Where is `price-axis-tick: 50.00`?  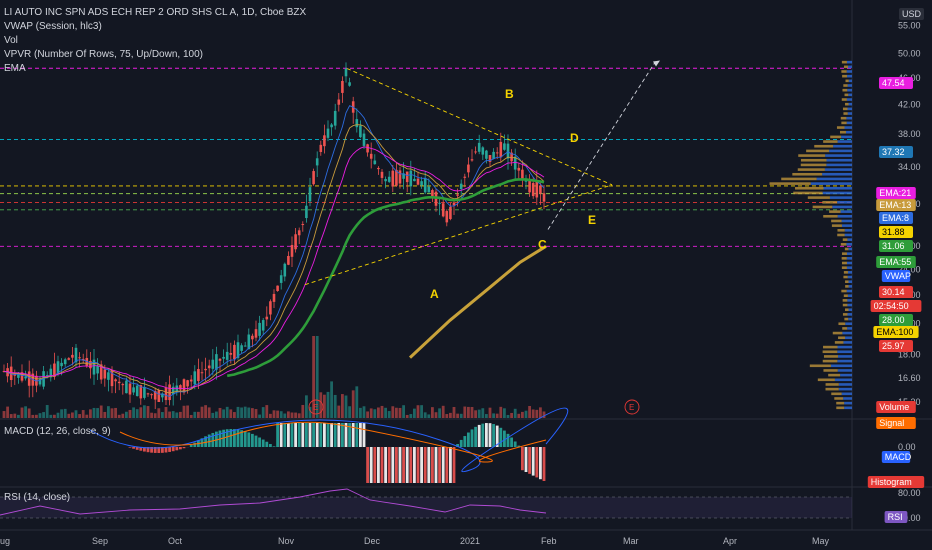
price-axis-tick: 50.00 is located at coordinates (909, 53).